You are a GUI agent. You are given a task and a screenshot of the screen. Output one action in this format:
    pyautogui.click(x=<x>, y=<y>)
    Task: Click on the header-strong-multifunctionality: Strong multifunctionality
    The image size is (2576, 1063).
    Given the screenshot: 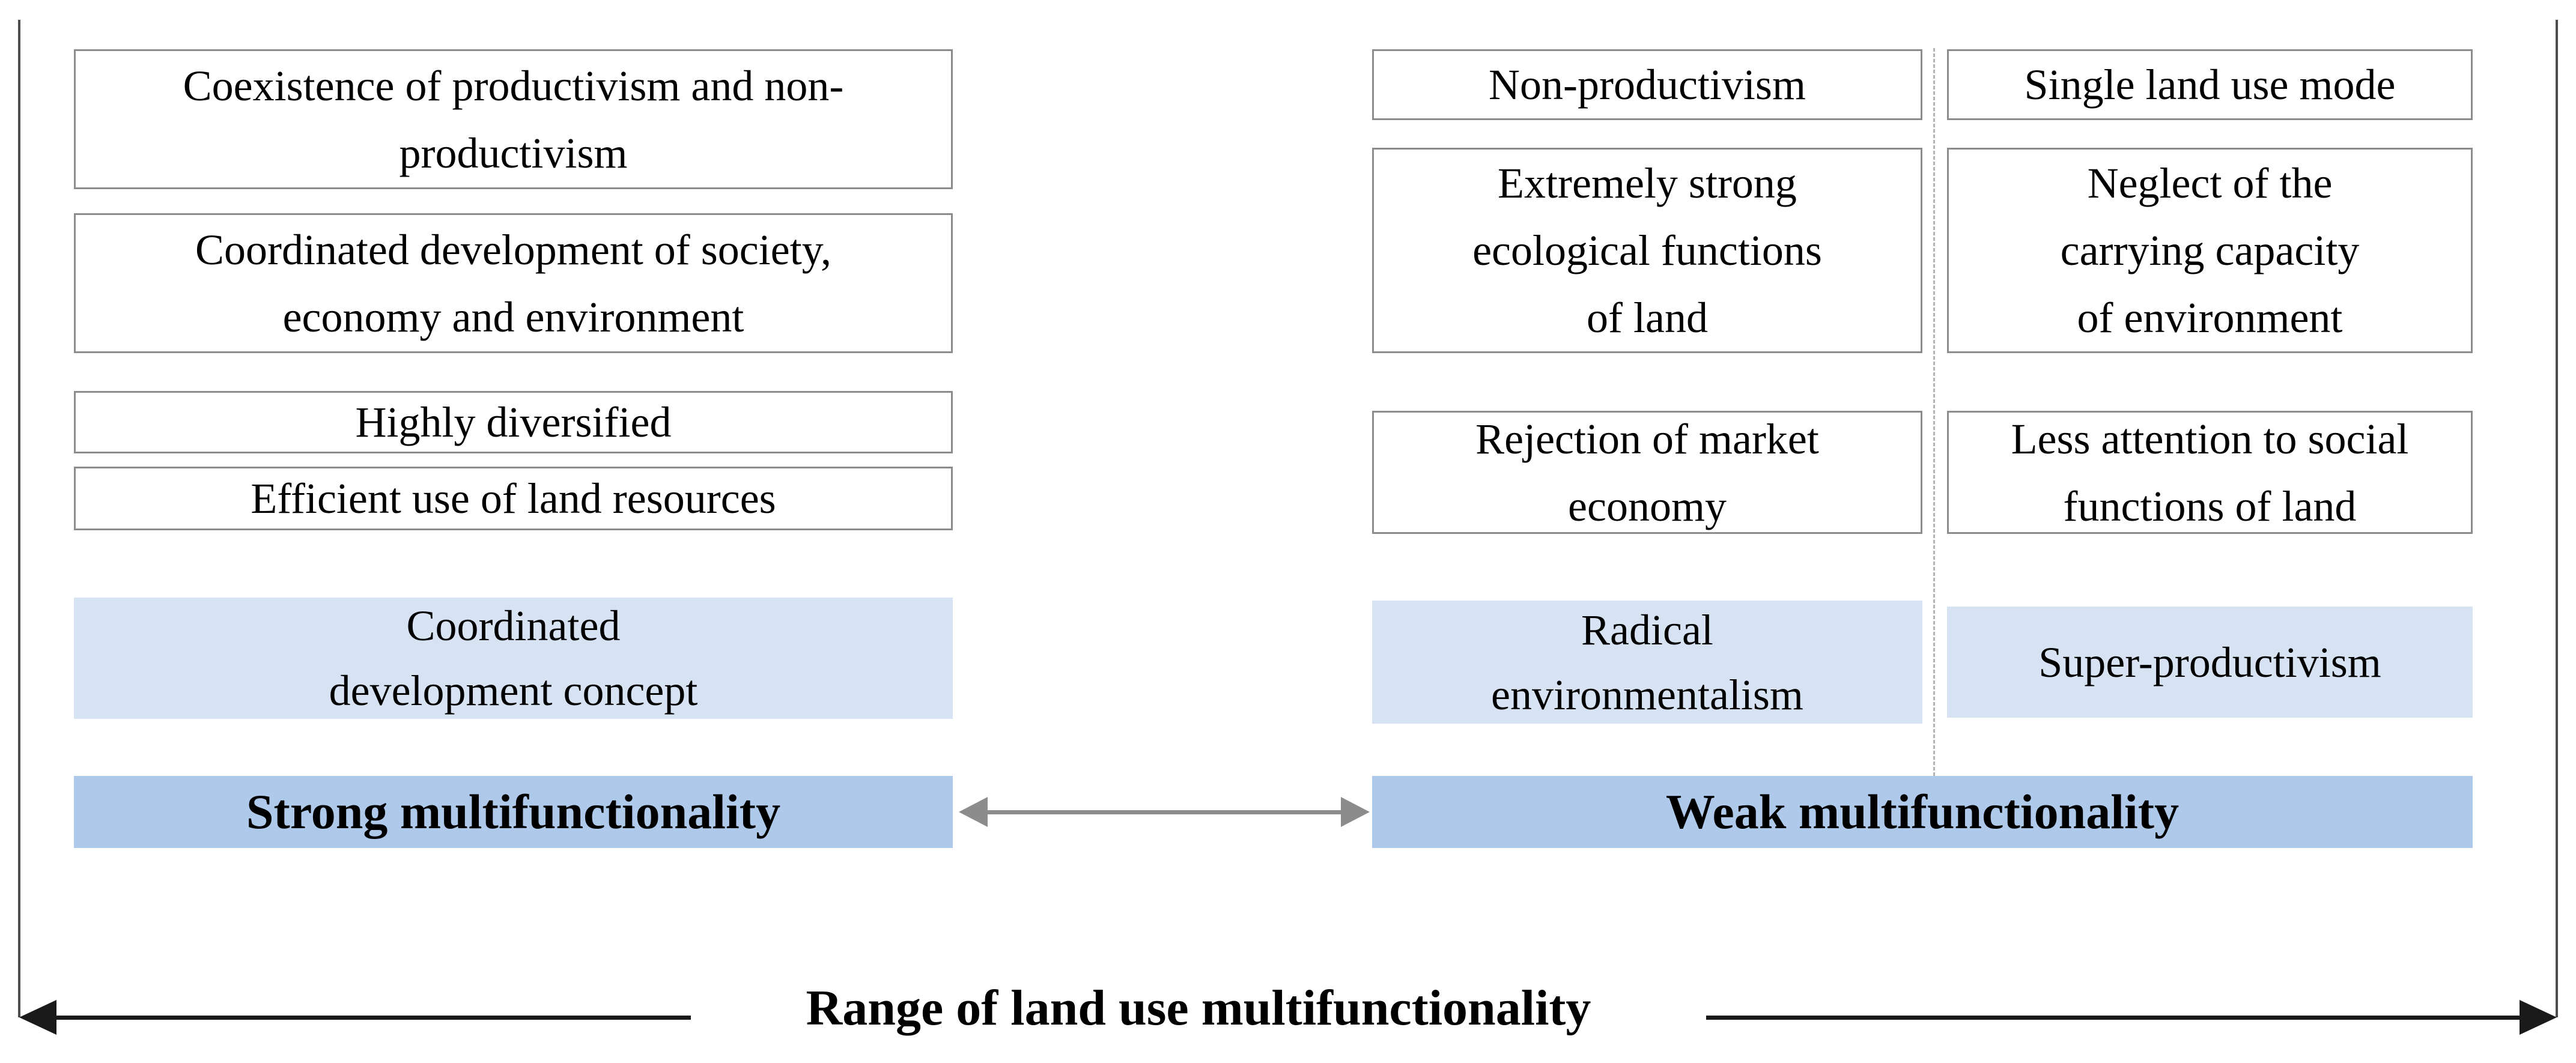 What is the action you would take?
    pyautogui.click(x=513, y=812)
    